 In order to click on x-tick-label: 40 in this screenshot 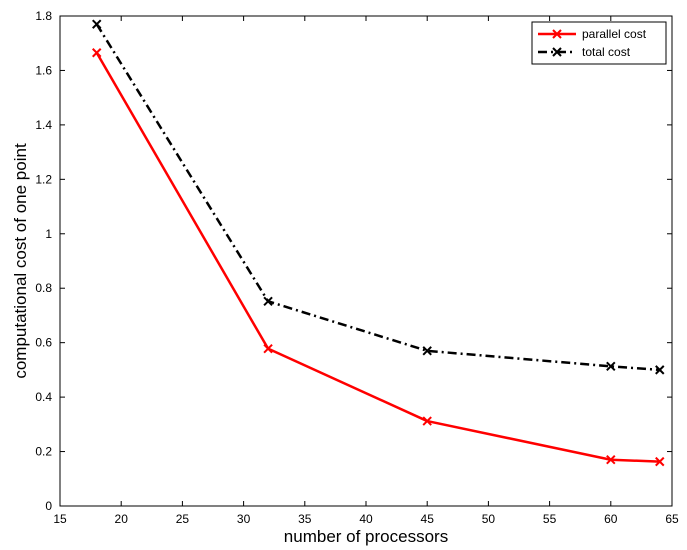, I will do `click(366, 519)`.